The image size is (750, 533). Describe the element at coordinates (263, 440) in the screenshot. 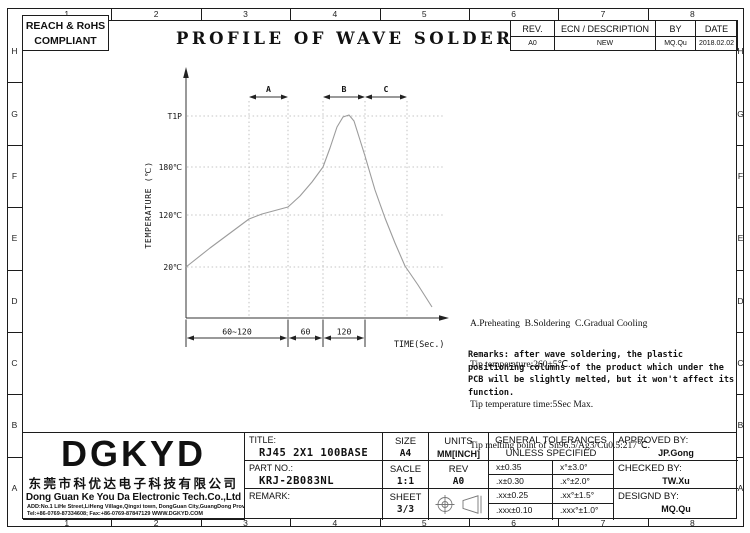

I see `title-label: TITLE:` at that location.